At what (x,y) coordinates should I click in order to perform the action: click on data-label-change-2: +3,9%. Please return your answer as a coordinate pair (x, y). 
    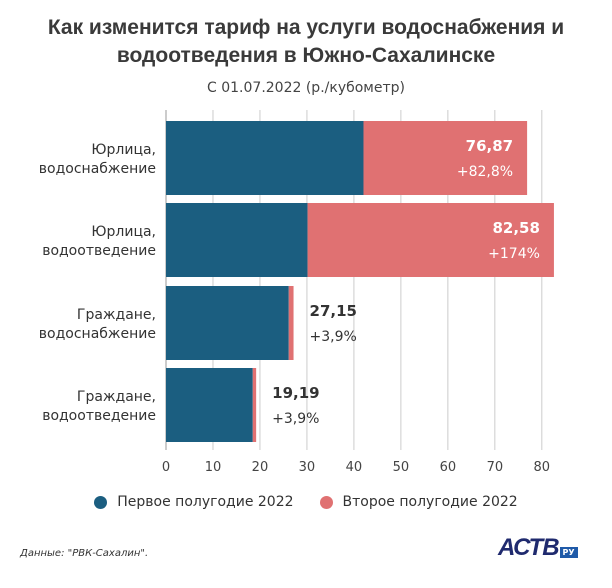
    Looking at the image, I should click on (333, 337).